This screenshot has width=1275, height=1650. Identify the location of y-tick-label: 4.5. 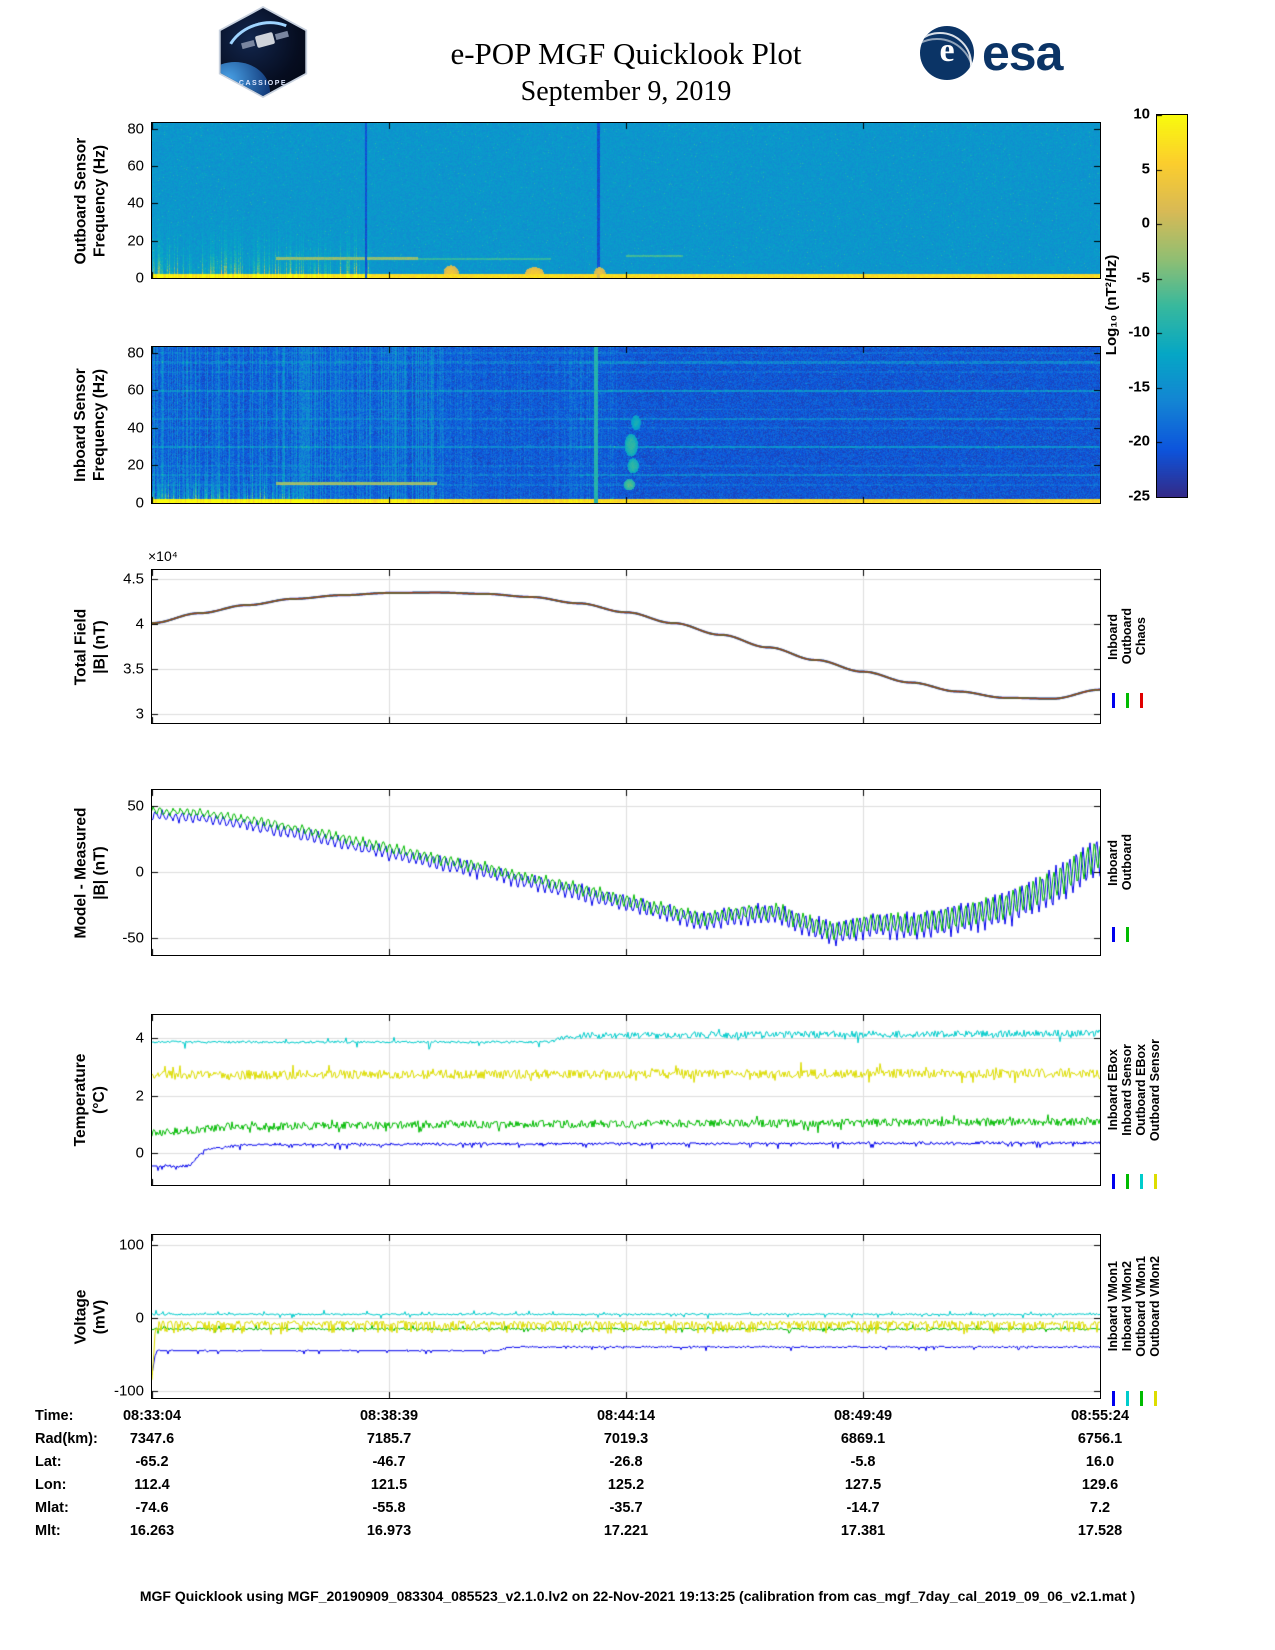
(133, 579).